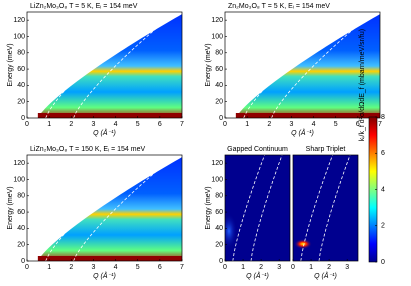 Image resolution: width=411 pixels, height=286 pixels. What do you see at coordinates (383, 226) in the screenshot?
I see `colorbar-tick-label: 2` at bounding box center [383, 226].